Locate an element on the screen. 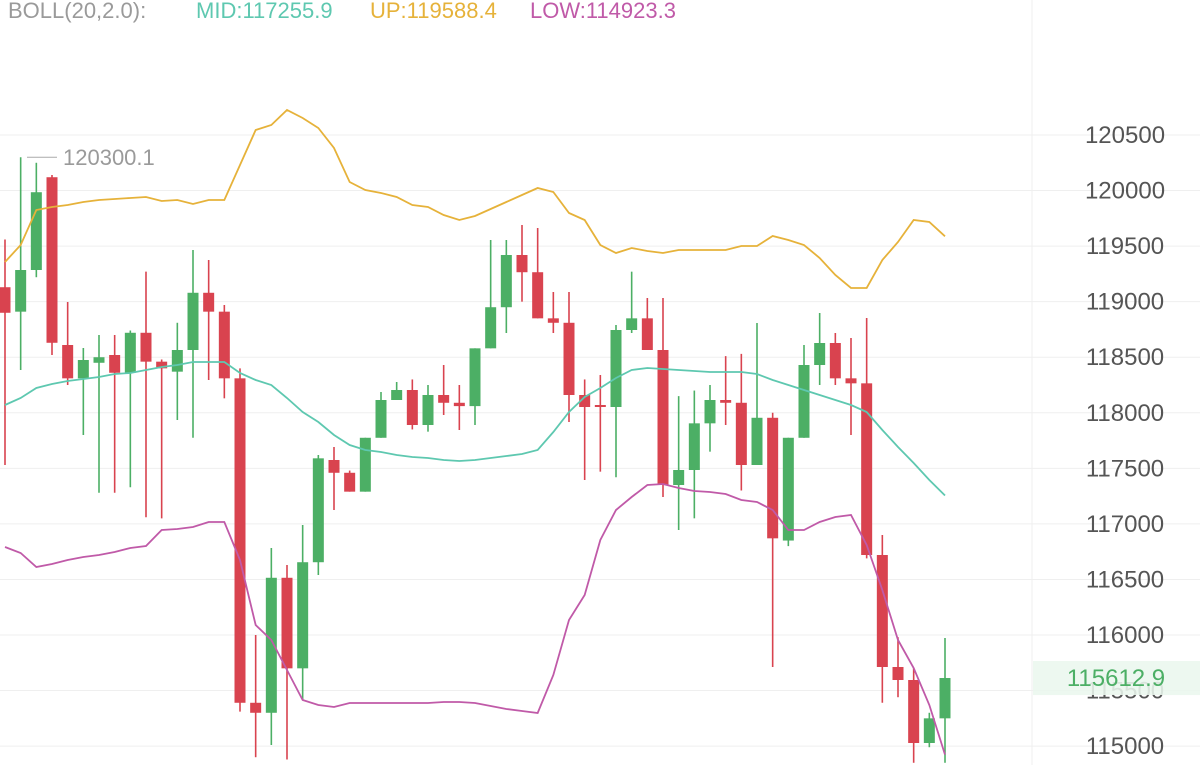  y-tick-label: 116000 is located at coordinates (1125, 635).